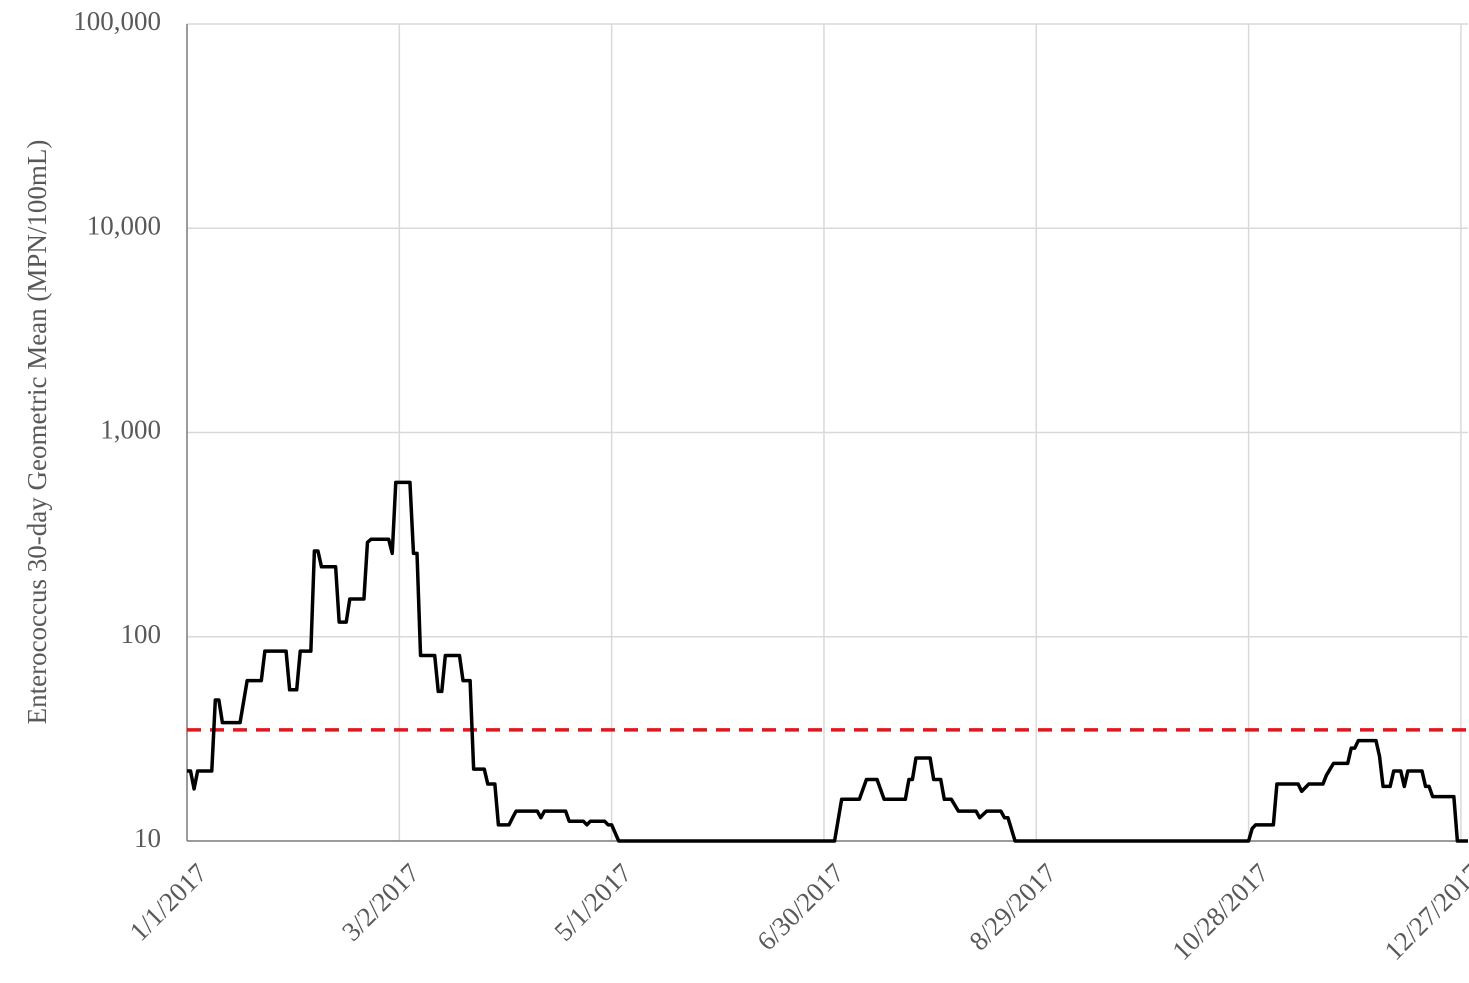 The height and width of the screenshot is (983, 1469). What do you see at coordinates (168, 902) in the screenshot?
I see `x-tick-label: 1/1/2017` at bounding box center [168, 902].